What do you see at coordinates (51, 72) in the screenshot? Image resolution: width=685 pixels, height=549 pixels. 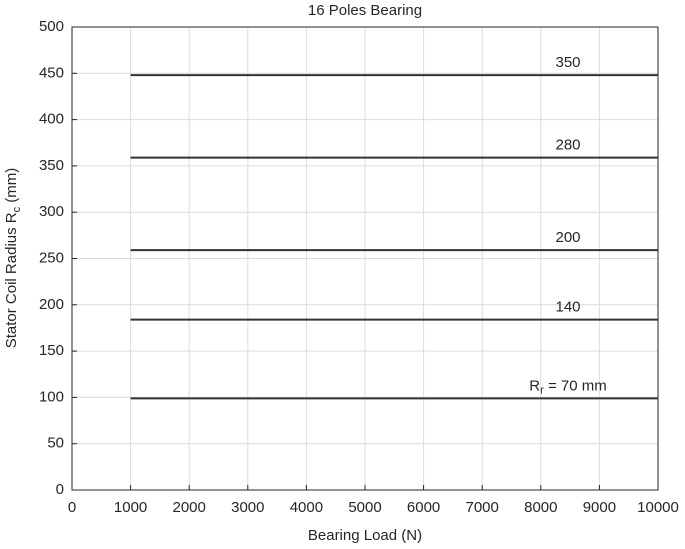 I see `y-tick-label: 450` at bounding box center [51, 72].